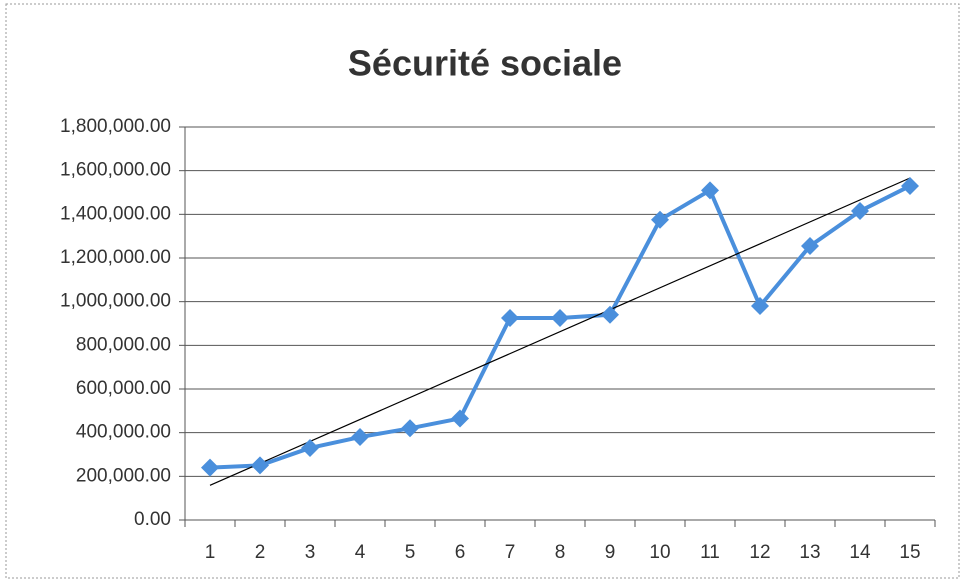  Describe the element at coordinates (152, 519) in the screenshot. I see `y-tick-label: 0.00` at that location.